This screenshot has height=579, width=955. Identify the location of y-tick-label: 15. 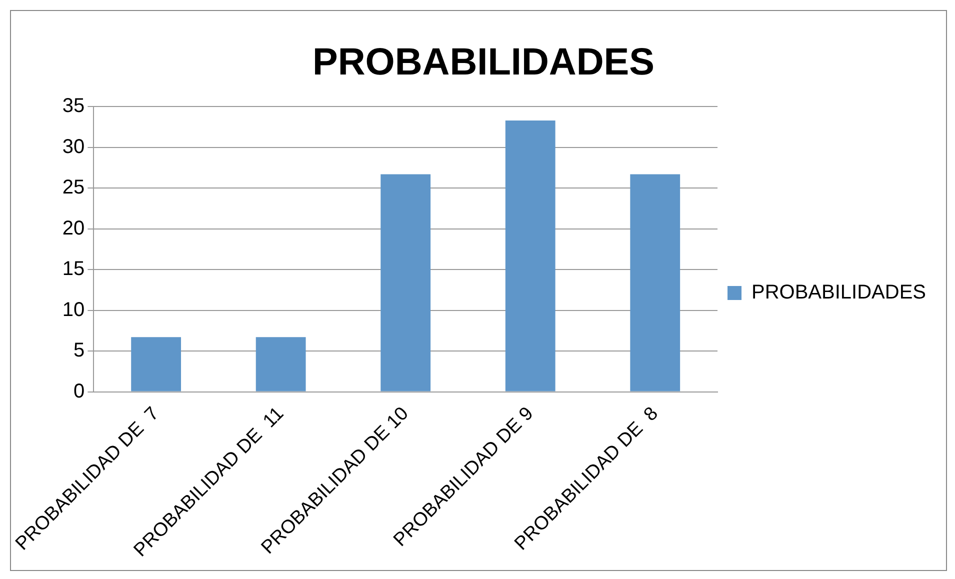
(73, 269).